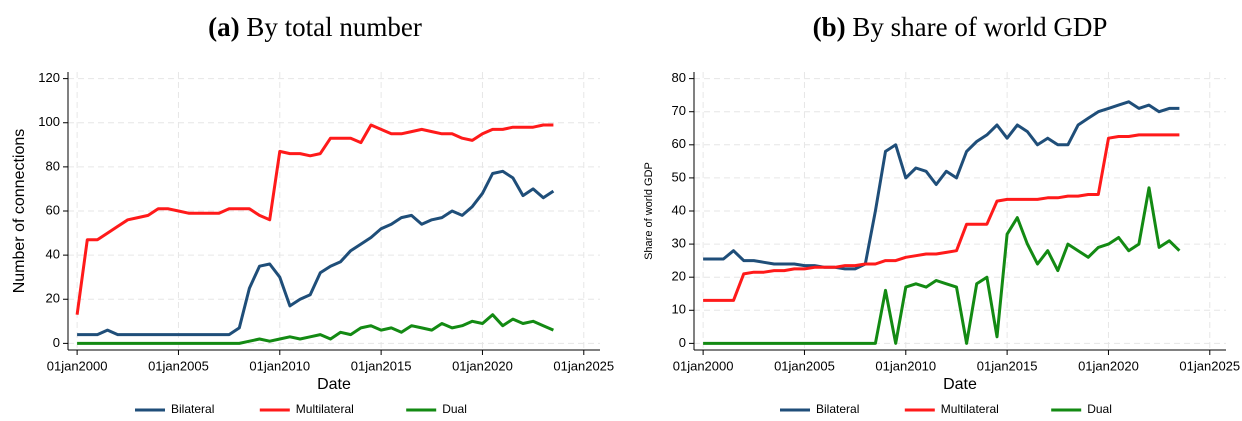 This screenshot has width=1242, height=421. I want to click on panel-title: (a) By total number, so click(315, 27).